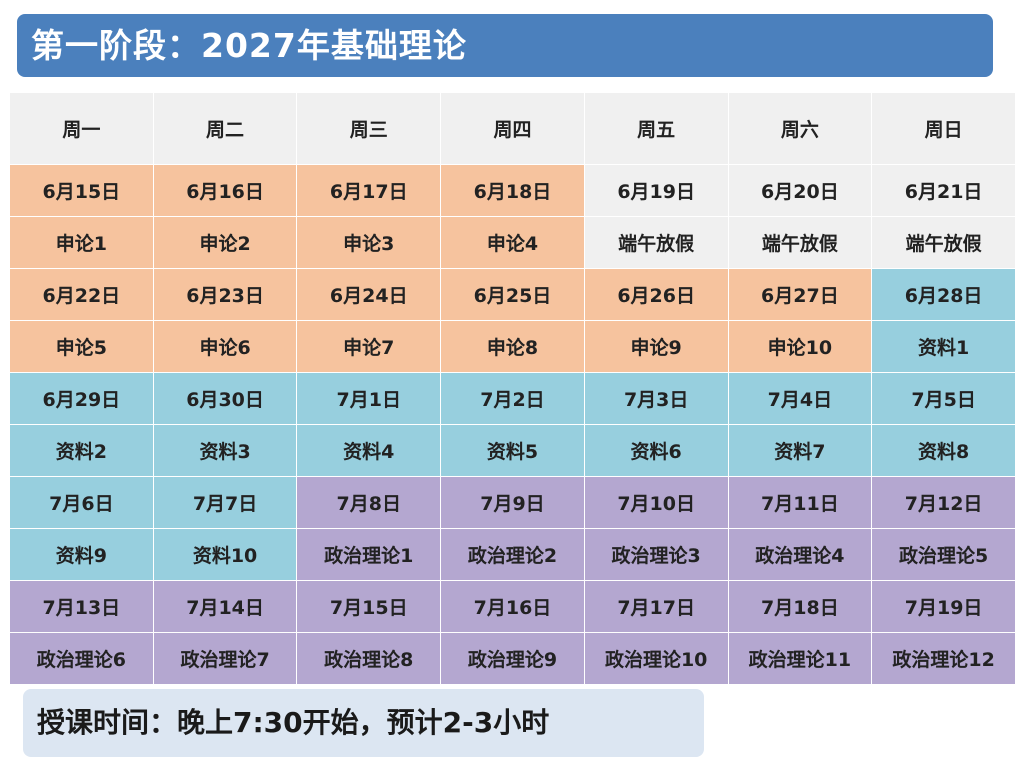 The image size is (1024, 768). I want to click on date-cell: 7月7日, so click(225, 502).